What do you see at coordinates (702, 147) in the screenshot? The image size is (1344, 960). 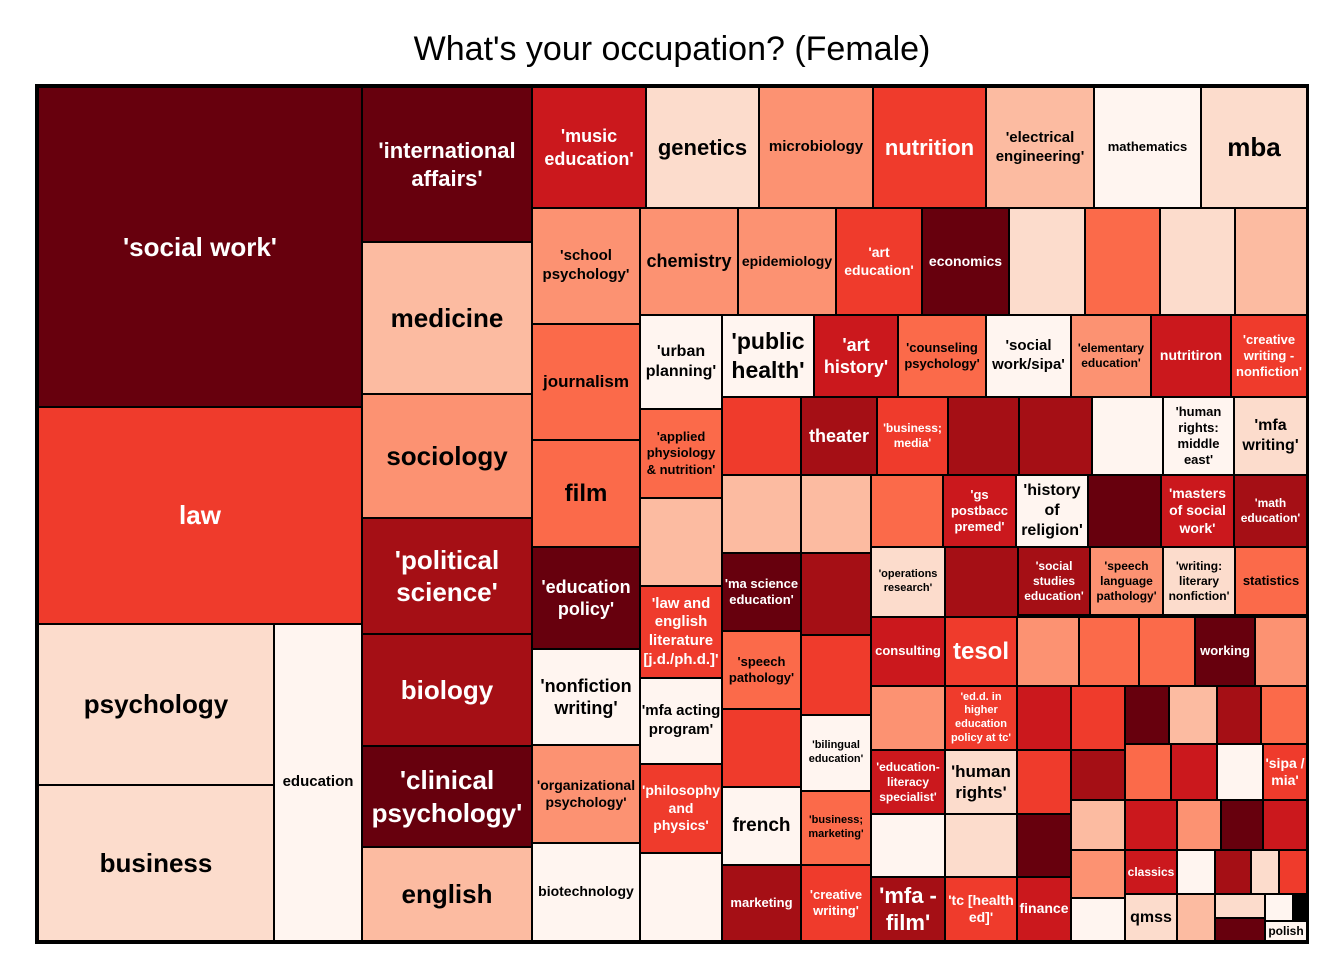 I see `treemap-cell-label: genetics` at bounding box center [702, 147].